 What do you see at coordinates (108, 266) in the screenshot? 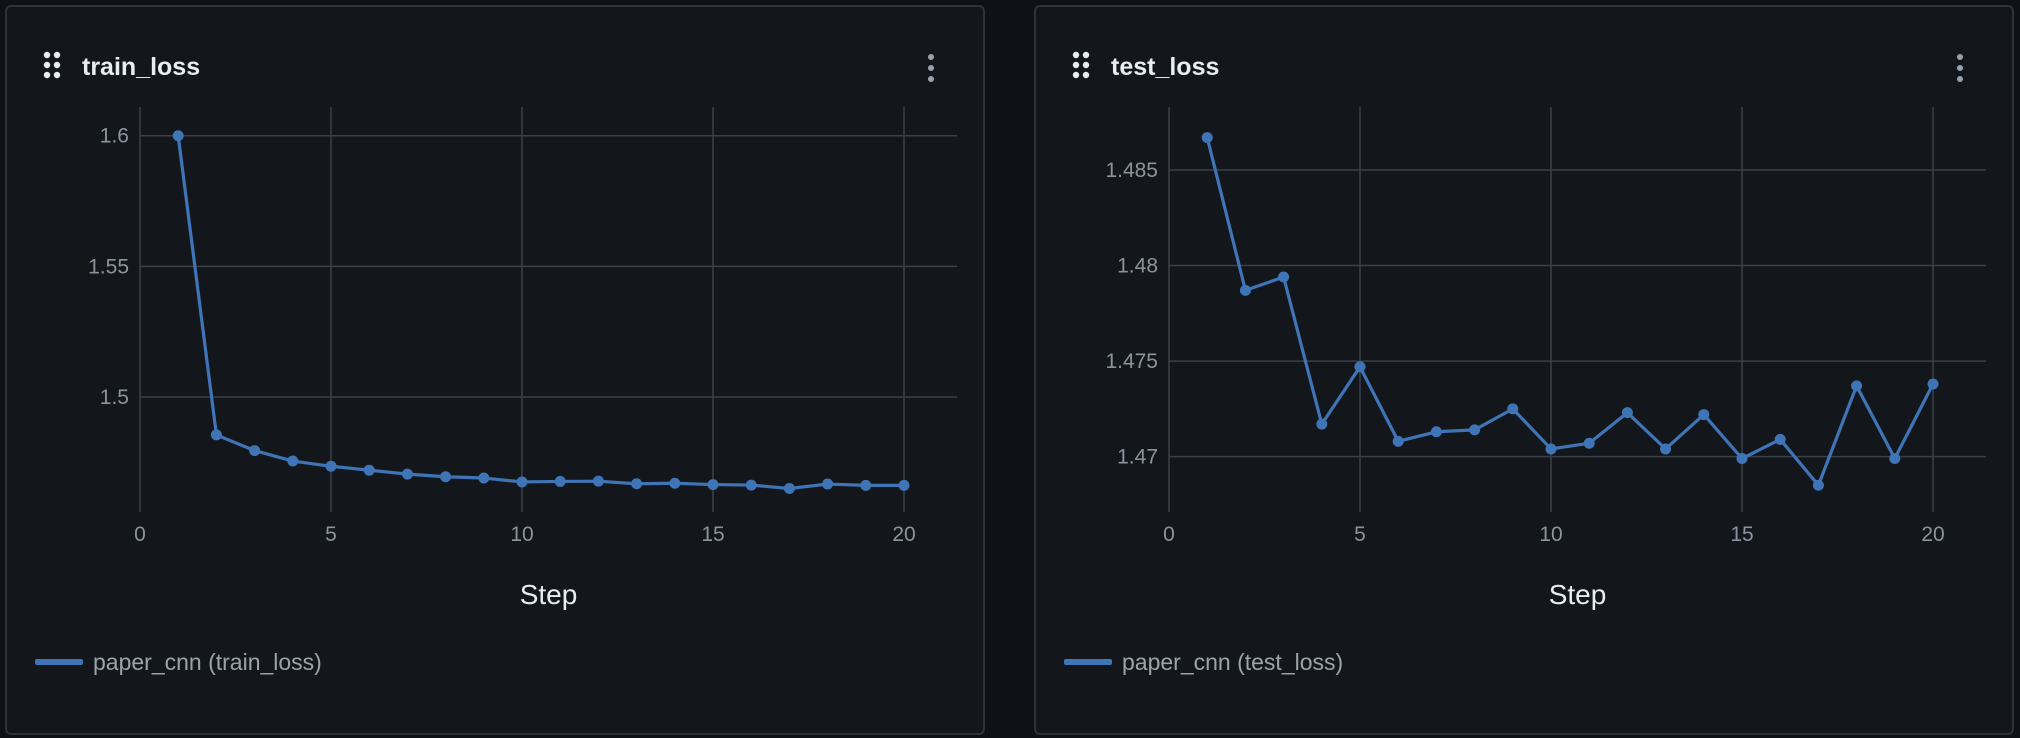
I see `y-tick-label: 1.55` at bounding box center [108, 266].